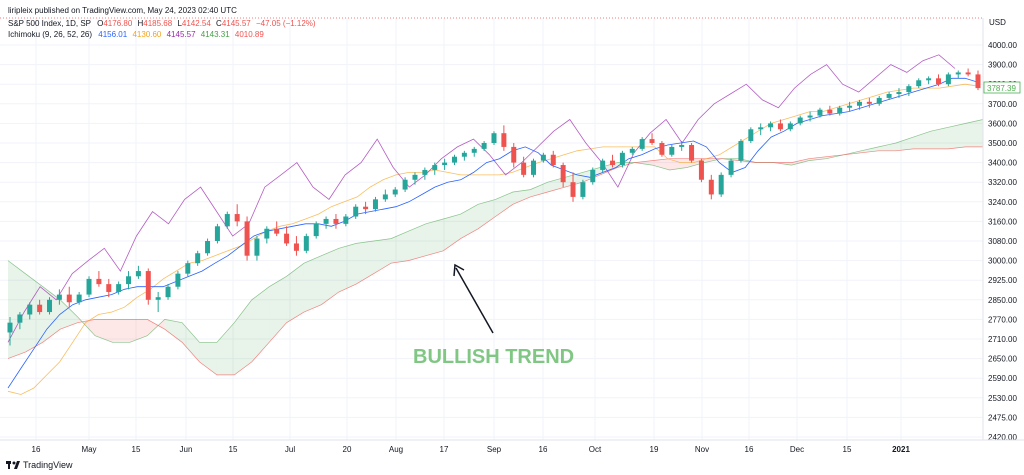 The image size is (1024, 475). What do you see at coordinates (1002, 359) in the screenshot?
I see `price-tick: 2650.00` at bounding box center [1002, 359].